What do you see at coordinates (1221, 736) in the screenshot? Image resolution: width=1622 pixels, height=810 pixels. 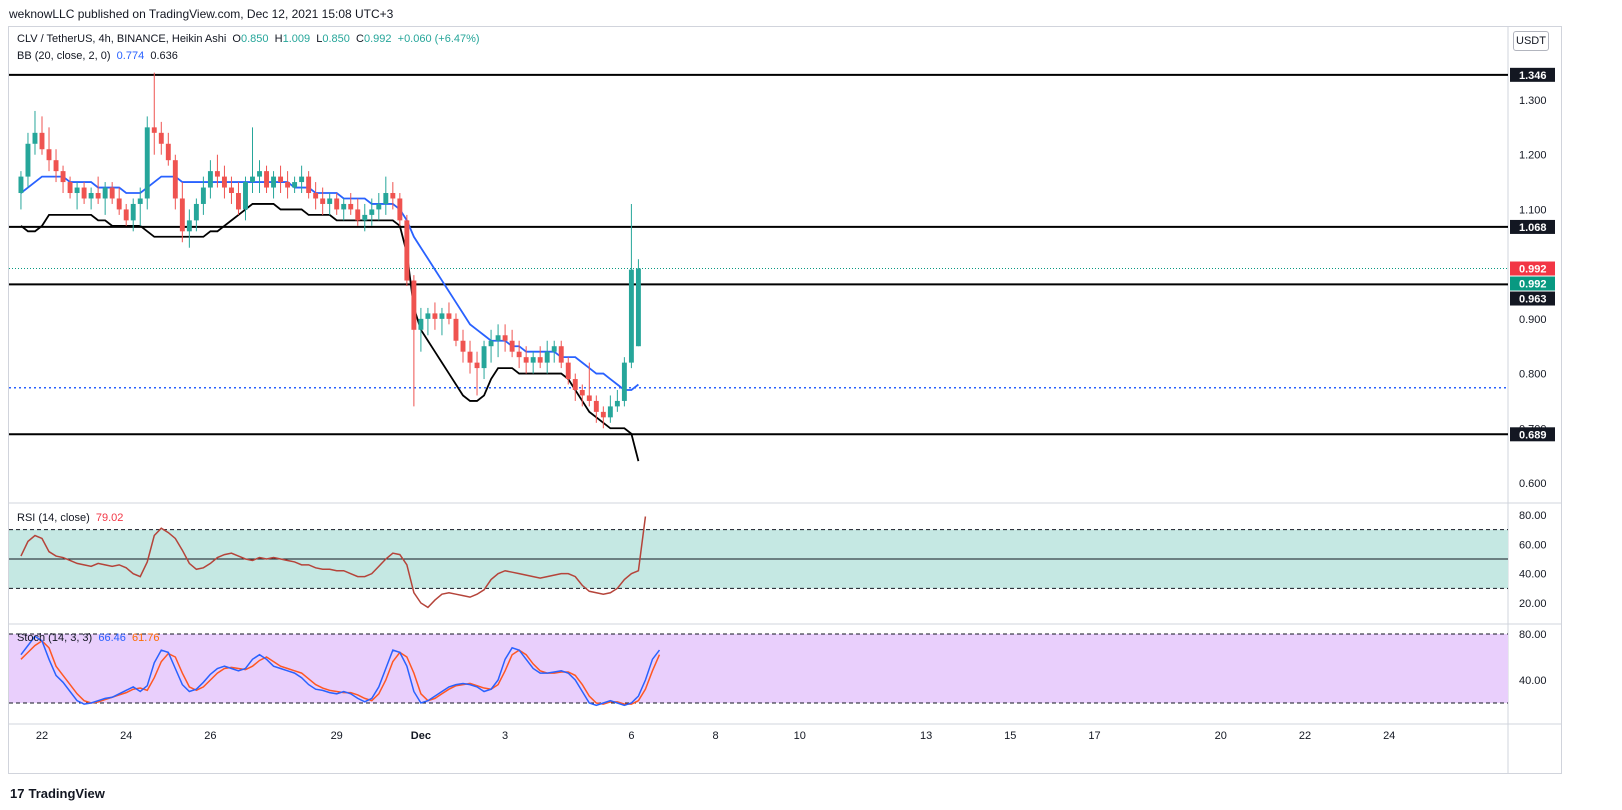 I see `time-tick-label: 20` at bounding box center [1221, 736].